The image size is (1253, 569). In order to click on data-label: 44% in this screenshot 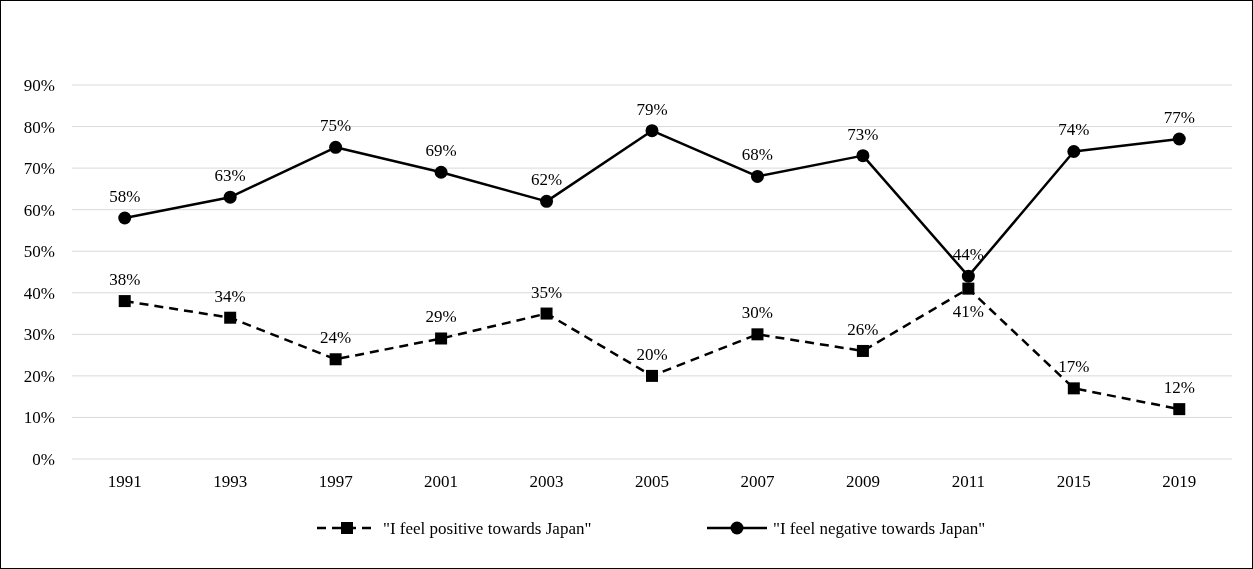, I will do `click(968, 255)`.